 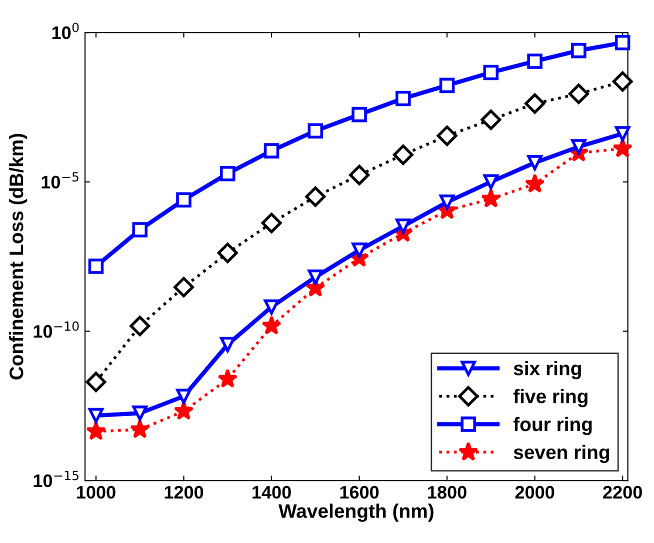 I want to click on y-tick-label: 10$^{0}$, so click(x=65, y=31).